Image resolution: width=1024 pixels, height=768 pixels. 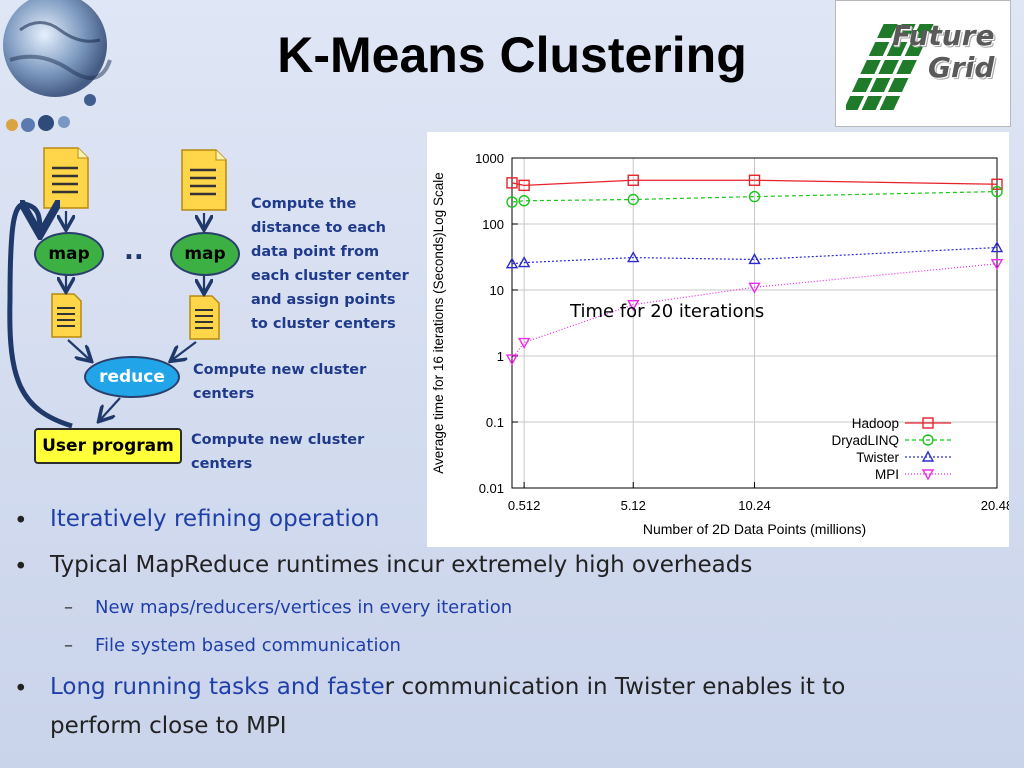 I want to click on bullet-3-blue: Long running tasks and faste, so click(x=217, y=687).